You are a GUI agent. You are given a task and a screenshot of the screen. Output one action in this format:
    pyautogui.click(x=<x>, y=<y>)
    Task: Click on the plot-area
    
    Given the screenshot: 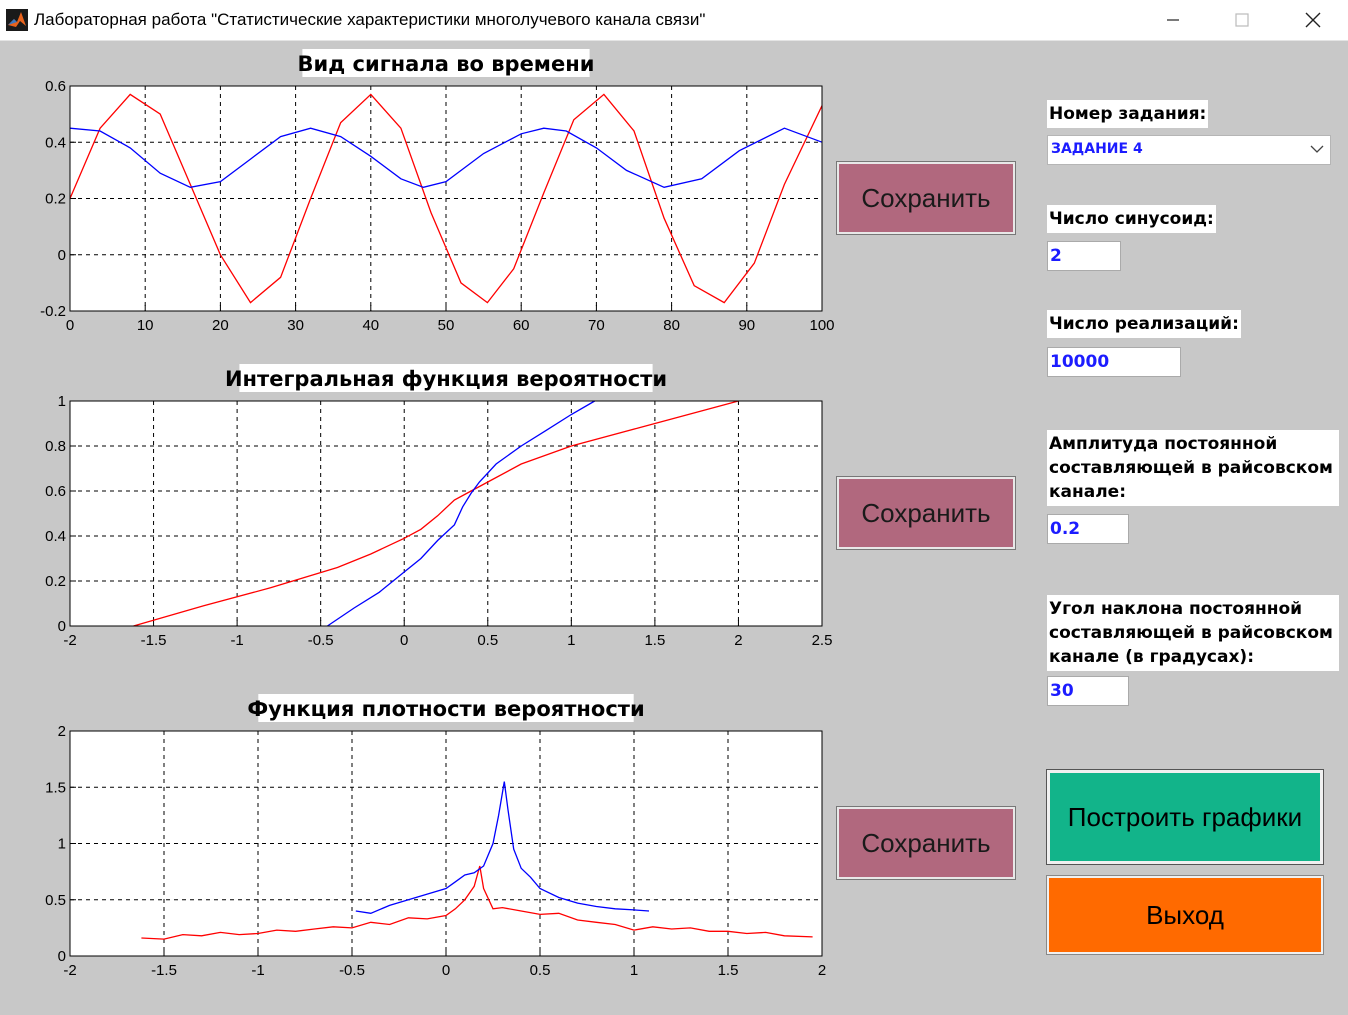 What is the action you would take?
    pyautogui.click(x=446, y=513)
    